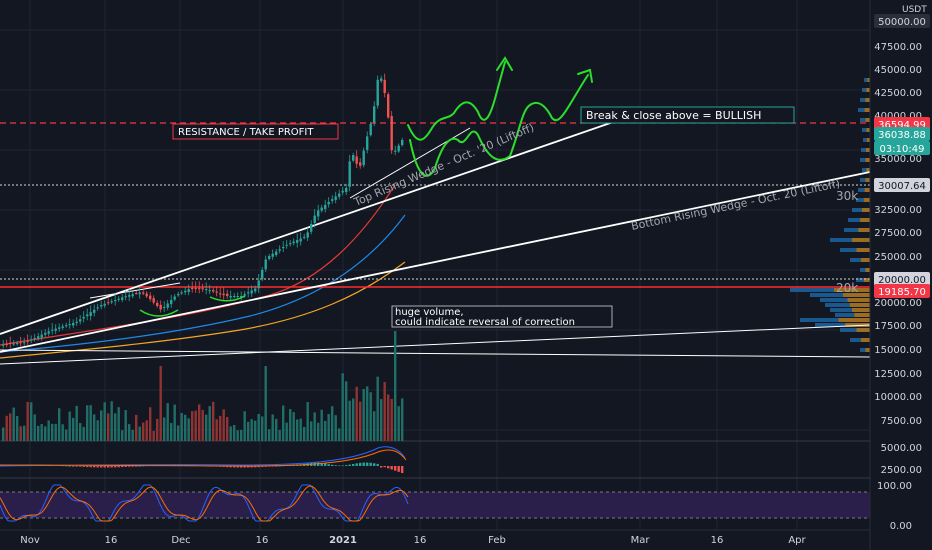 This screenshot has width=932, height=550. Describe the element at coordinates (435, 537) in the screenshot. I see `time-axis: Nov 16 Dec 16 2021 16 Feb Mar 16 Apr` at that location.